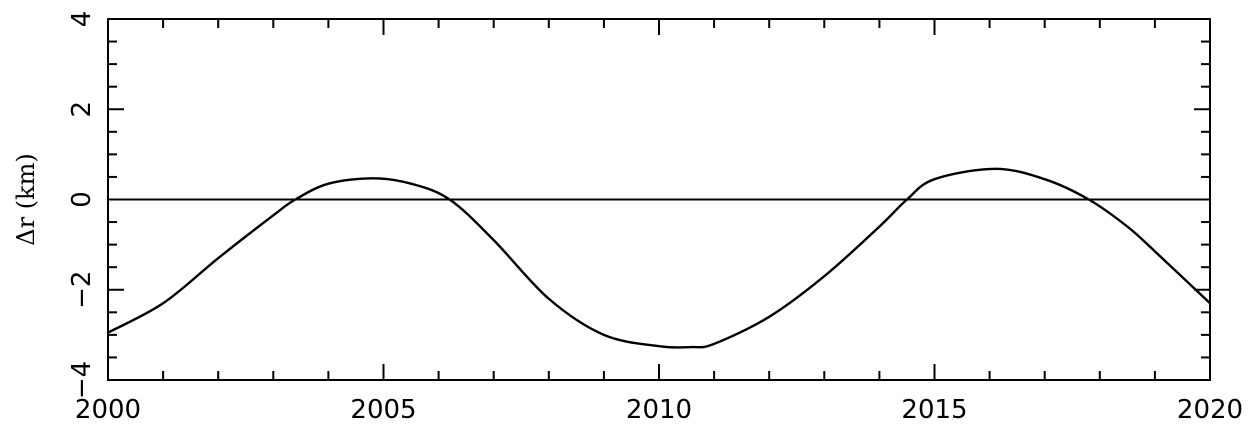 This screenshot has height=426, width=1260. Describe the element at coordinates (82, 19) in the screenshot. I see `y-tick-label: 4` at that location.